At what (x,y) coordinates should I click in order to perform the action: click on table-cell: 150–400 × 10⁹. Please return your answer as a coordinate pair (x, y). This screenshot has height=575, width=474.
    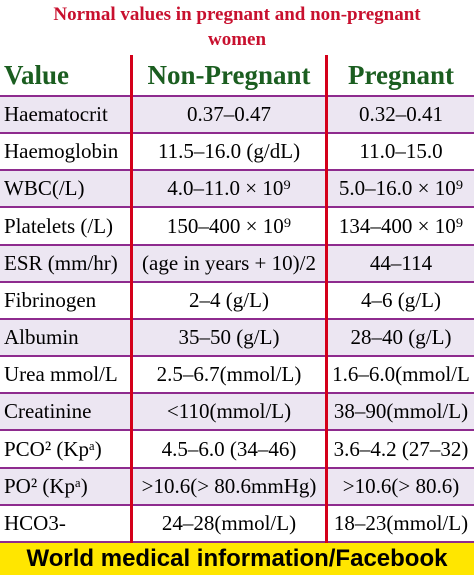
    Looking at the image, I should click on (229, 225).